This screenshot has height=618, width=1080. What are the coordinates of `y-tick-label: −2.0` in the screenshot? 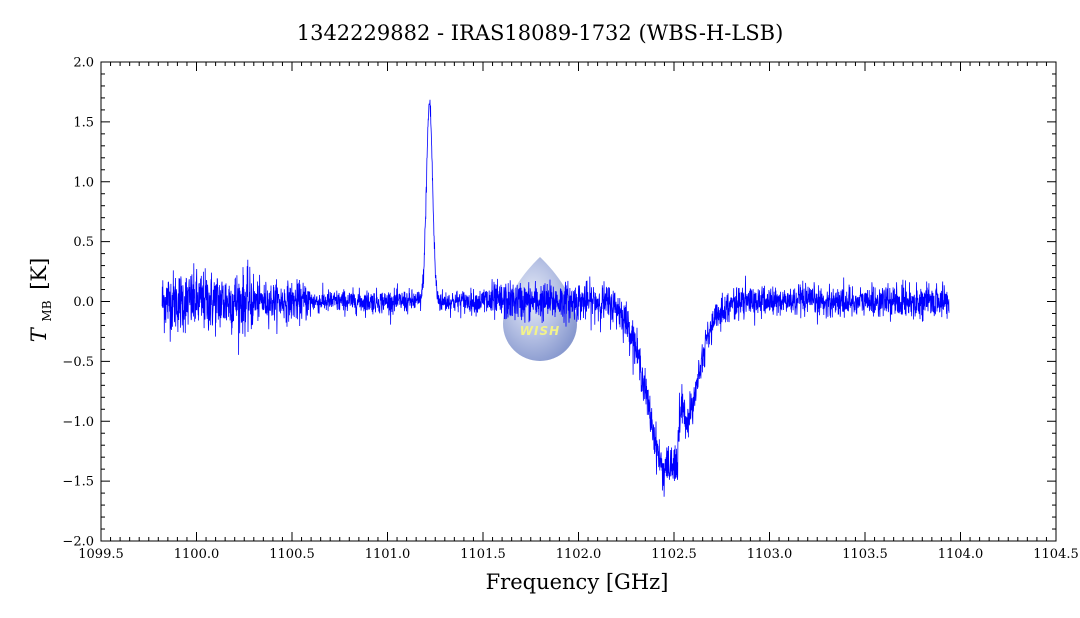 It's located at (78, 542).